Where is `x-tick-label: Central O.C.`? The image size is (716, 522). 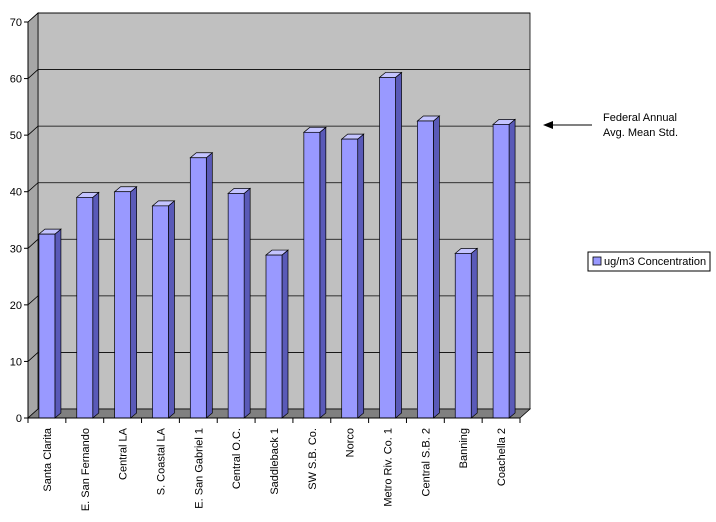
x-tick-label: Central O.C. is located at coordinates (237, 458).